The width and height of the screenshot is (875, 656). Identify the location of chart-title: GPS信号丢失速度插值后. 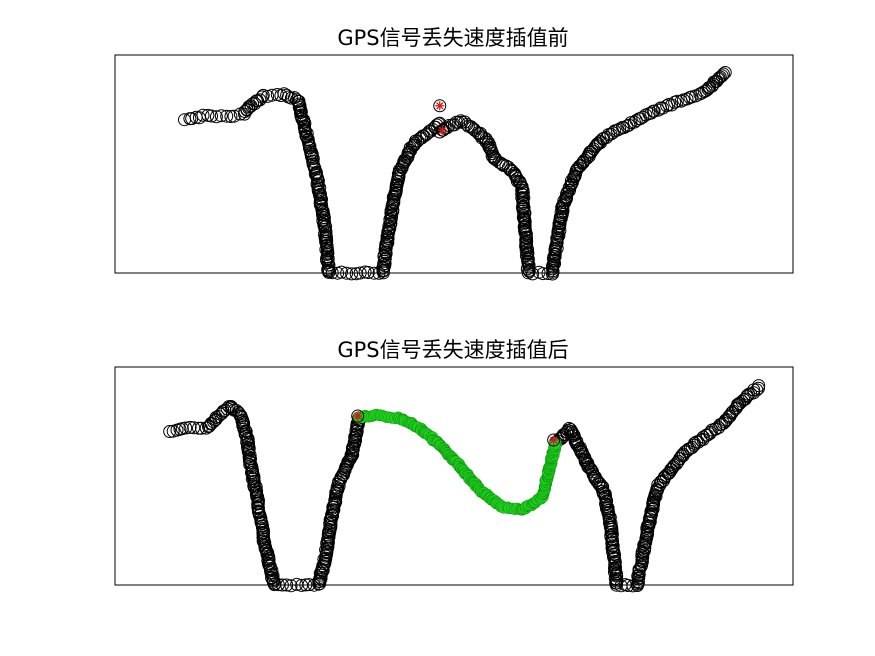
(452, 350).